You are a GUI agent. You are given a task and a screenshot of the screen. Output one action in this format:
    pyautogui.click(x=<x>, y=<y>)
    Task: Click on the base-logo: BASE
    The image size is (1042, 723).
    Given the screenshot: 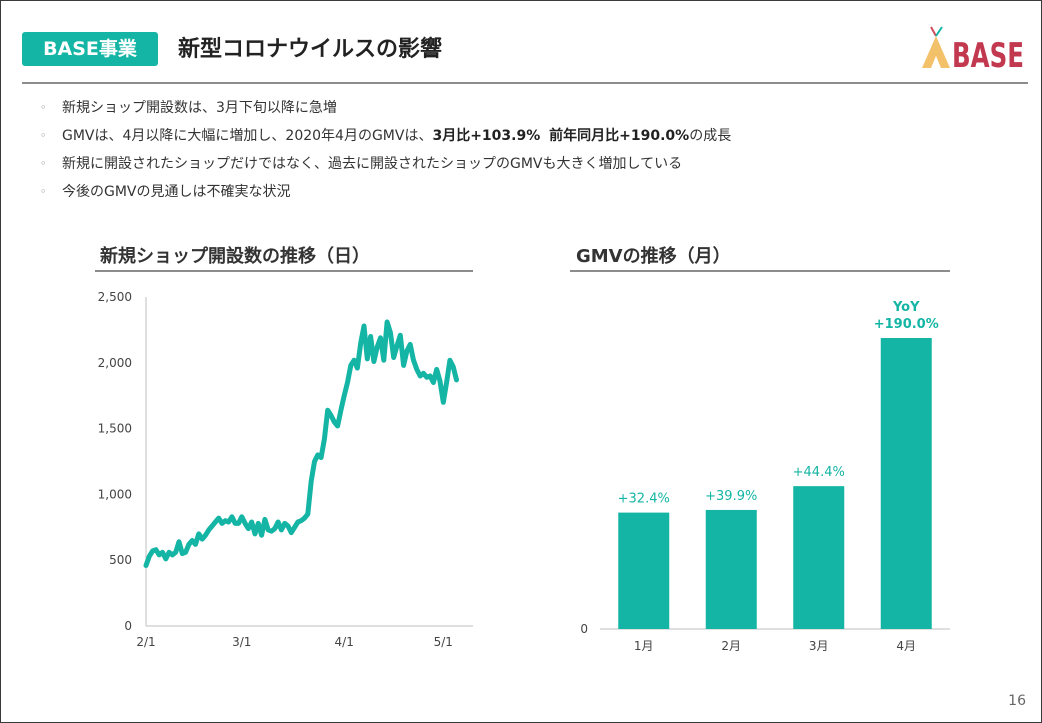 What is the action you would take?
    pyautogui.click(x=973, y=49)
    